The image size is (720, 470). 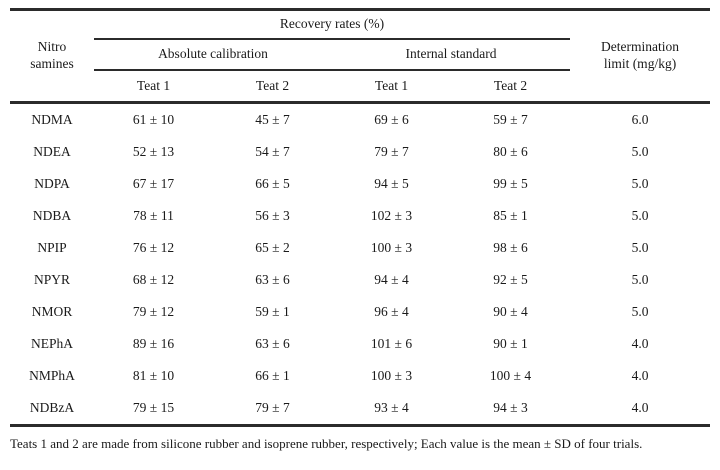 What do you see at coordinates (52, 311) in the screenshot?
I see `row-label-nitrosamine: NMOR` at bounding box center [52, 311].